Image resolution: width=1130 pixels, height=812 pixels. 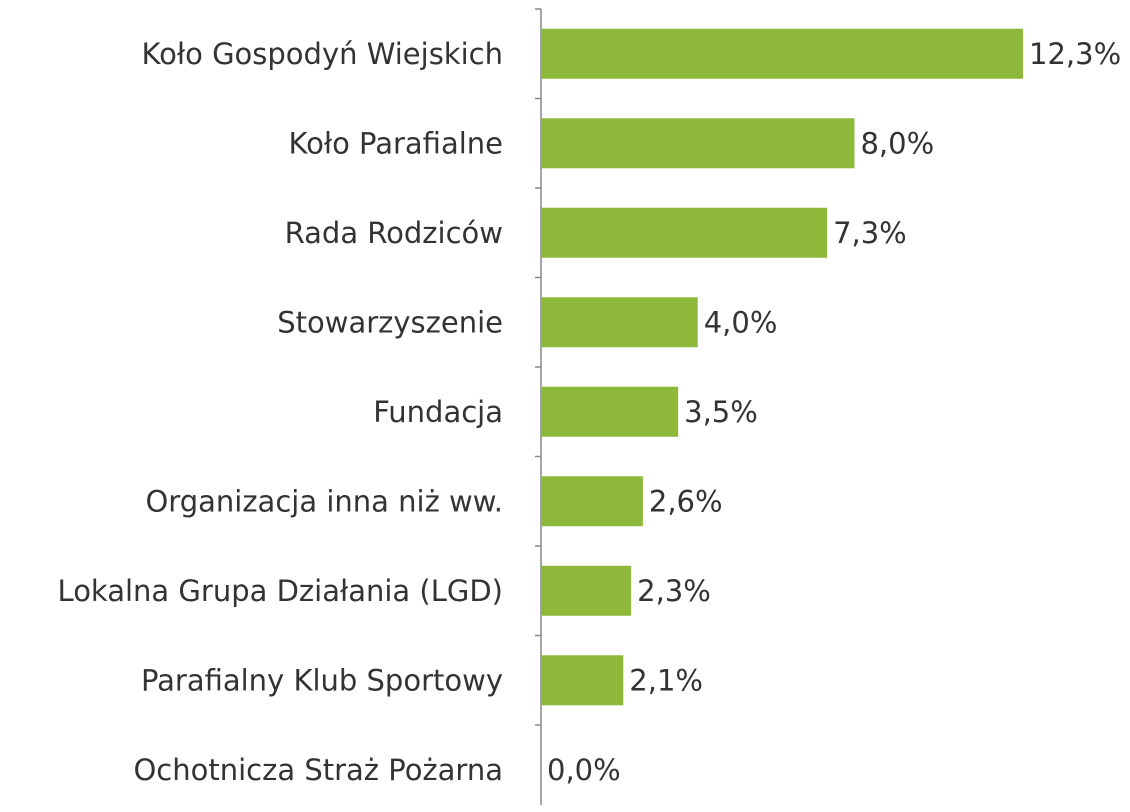 What do you see at coordinates (322, 680) in the screenshot?
I see `category-label: Parafialny Klub Sportowy` at bounding box center [322, 680].